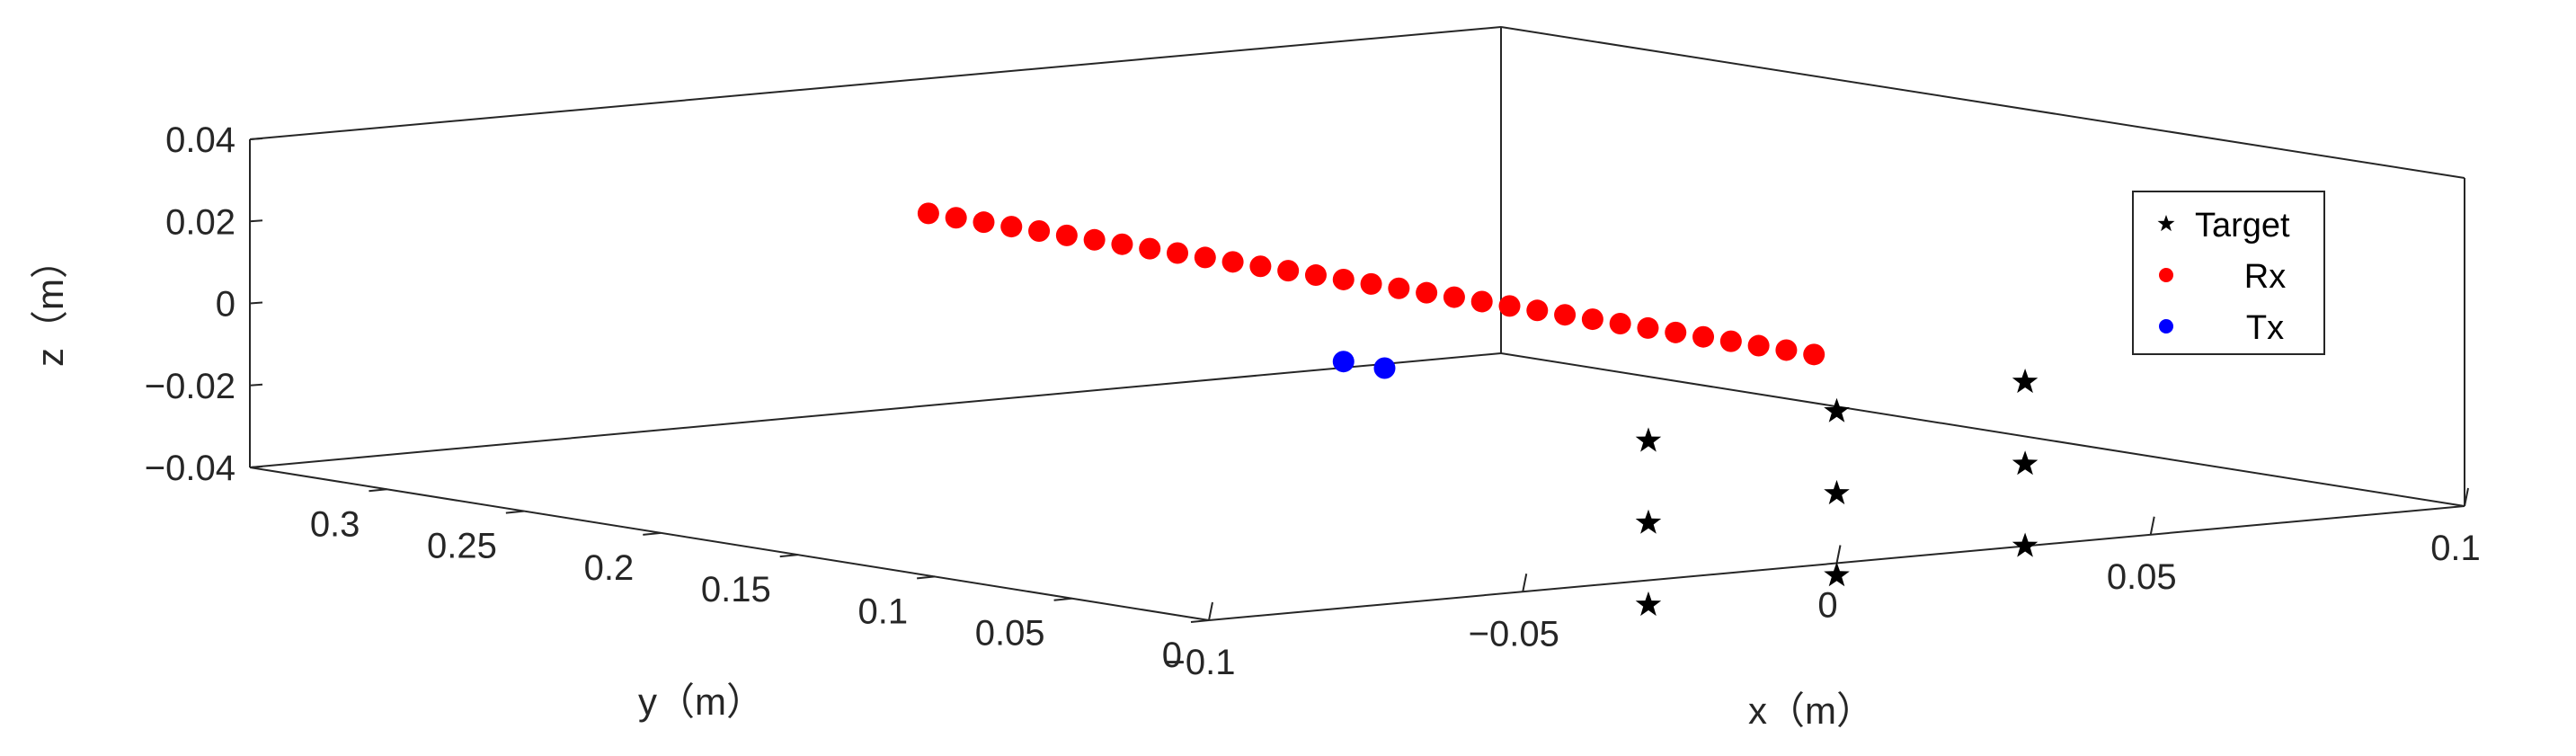 The height and width of the screenshot is (756, 2576). What do you see at coordinates (2166, 223) in the screenshot?
I see `legend-star-icon` at bounding box center [2166, 223].